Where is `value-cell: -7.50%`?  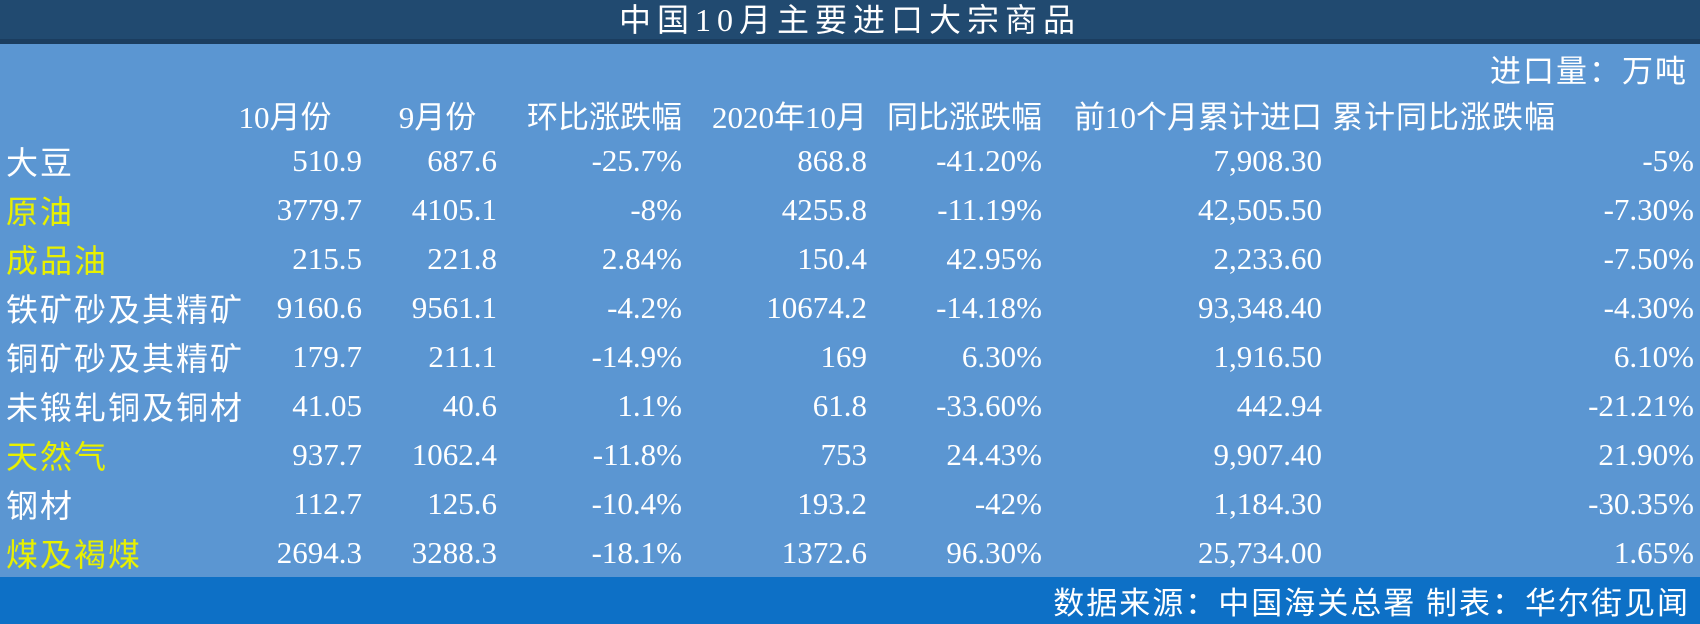 value-cell: -7.50% is located at coordinates (1648, 259).